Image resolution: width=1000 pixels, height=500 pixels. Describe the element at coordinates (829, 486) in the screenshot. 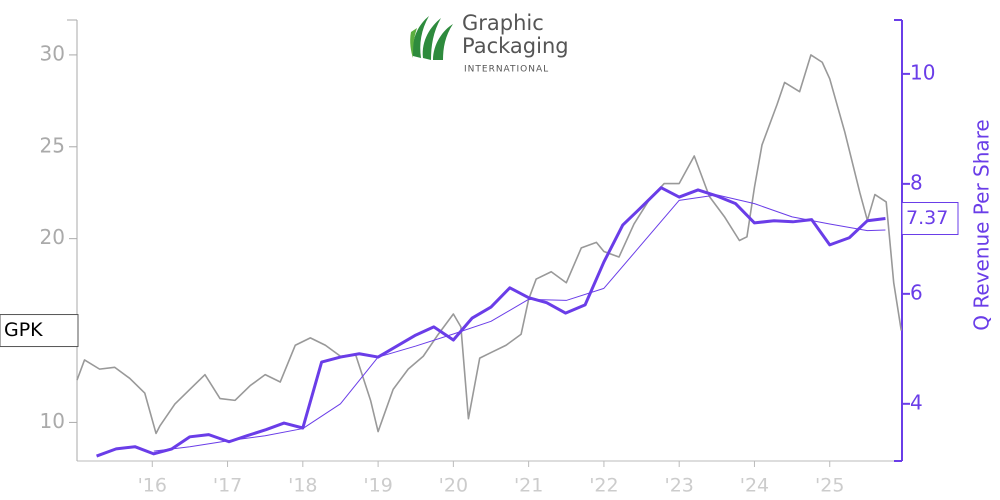

I see `x-tick-label: '25` at that location.